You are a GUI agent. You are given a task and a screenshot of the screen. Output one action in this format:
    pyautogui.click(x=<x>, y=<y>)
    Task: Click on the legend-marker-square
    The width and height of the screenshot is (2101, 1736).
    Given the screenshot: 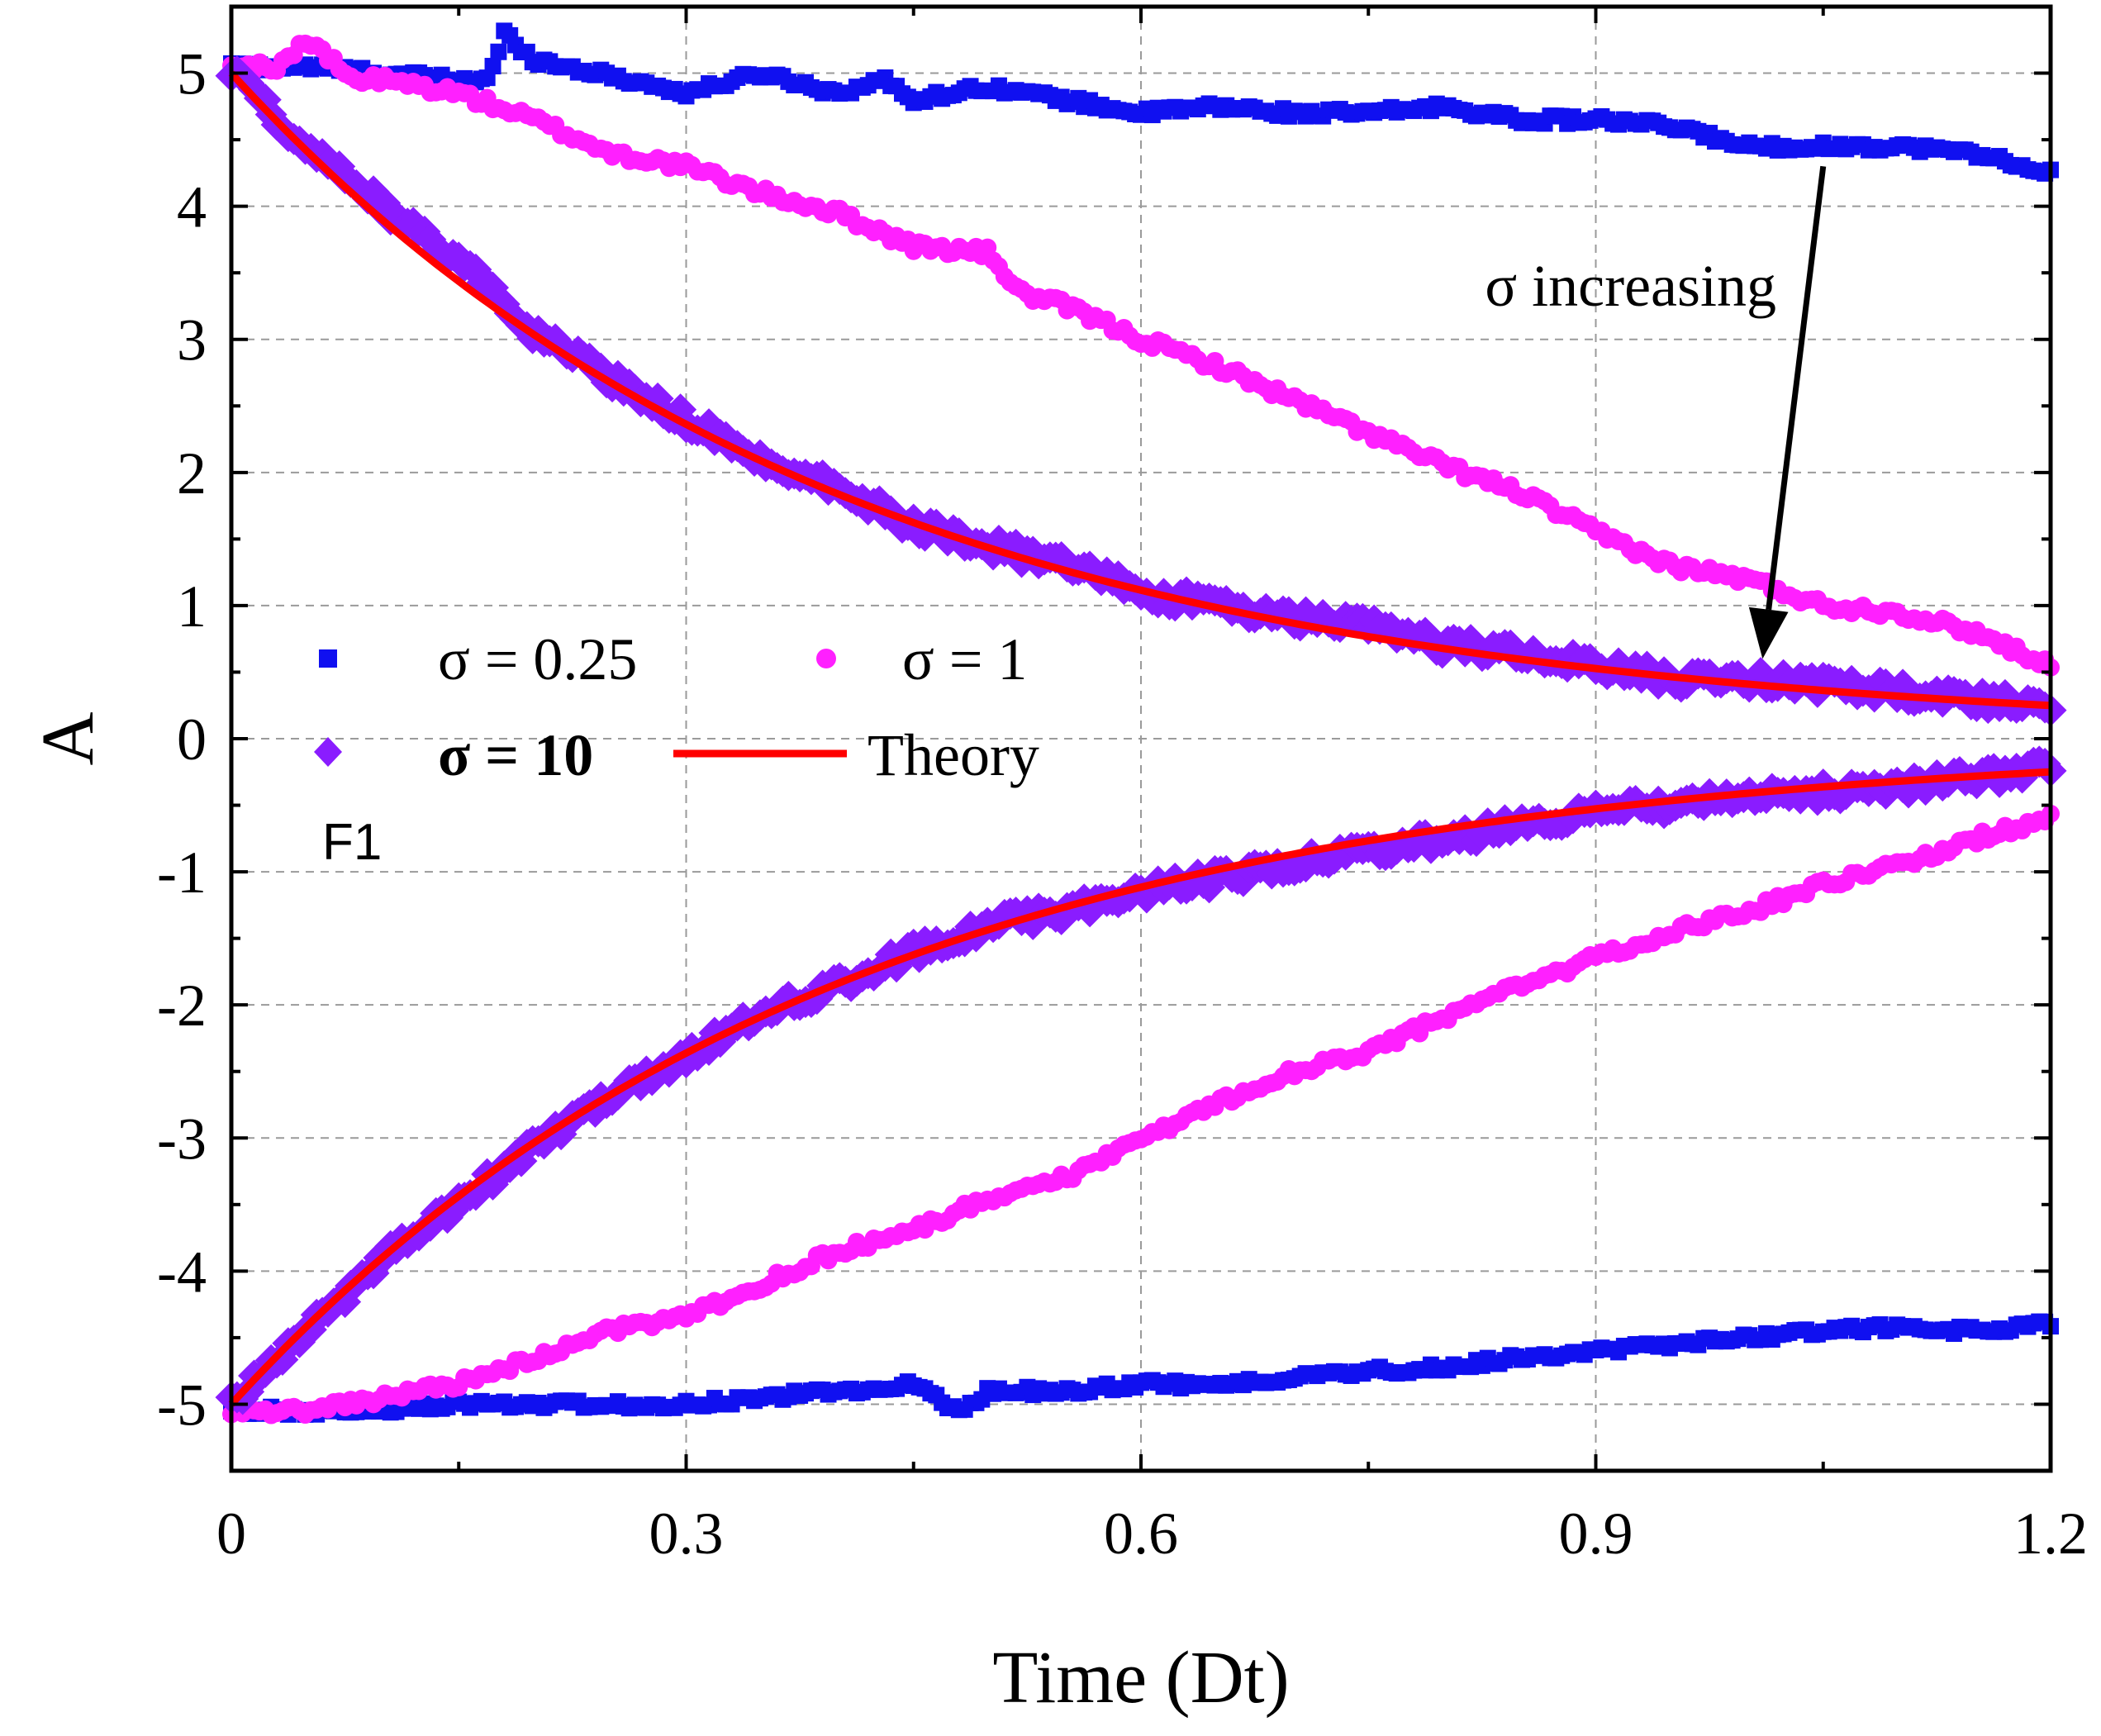 What is the action you would take?
    pyautogui.click(x=328, y=658)
    